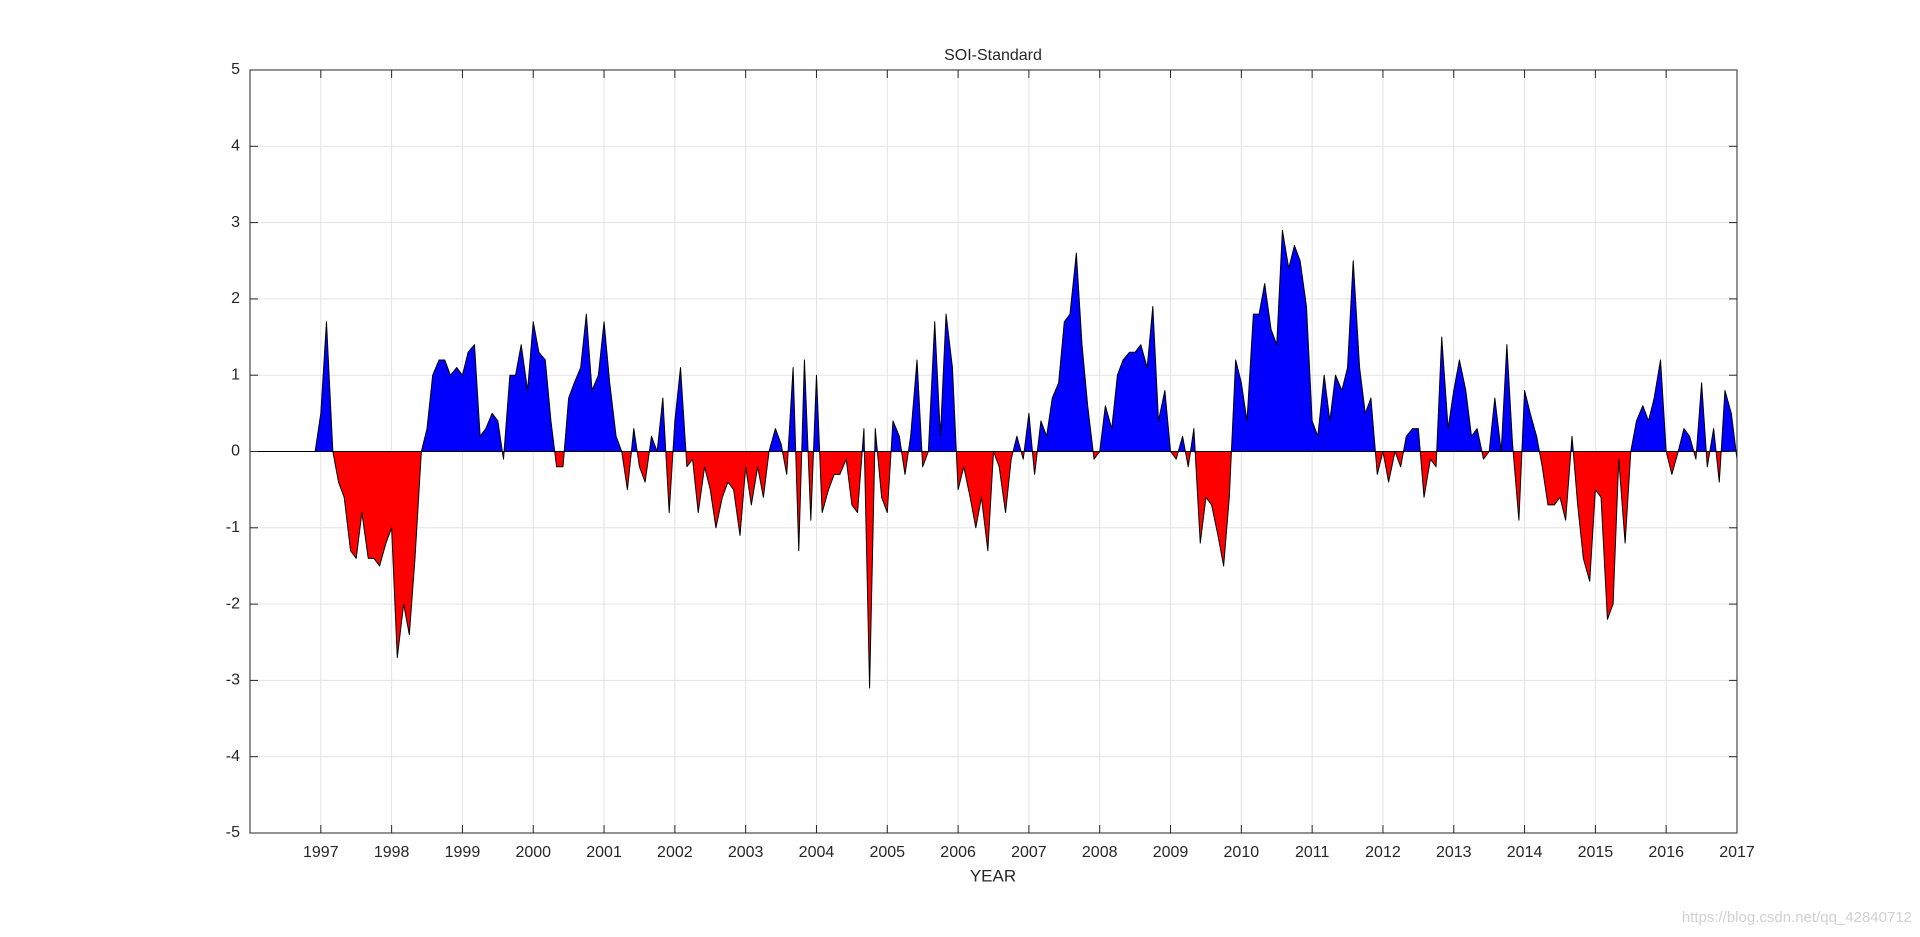 This screenshot has height=937, width=1920. I want to click on x-tick-label: 2004, so click(817, 852).